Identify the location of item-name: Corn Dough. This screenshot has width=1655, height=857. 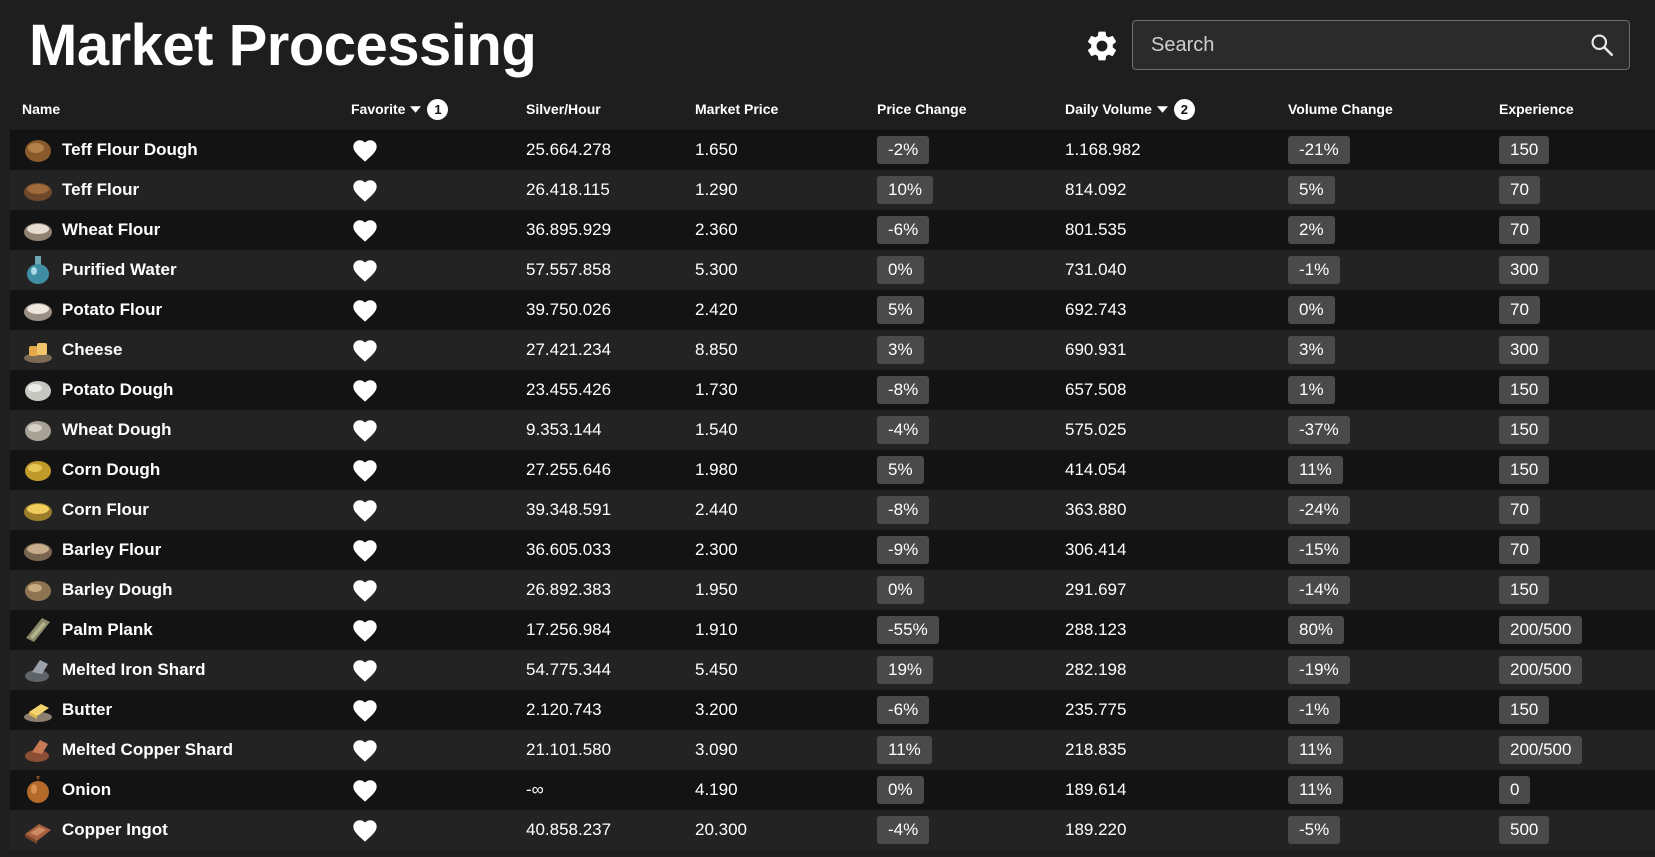
(111, 469).